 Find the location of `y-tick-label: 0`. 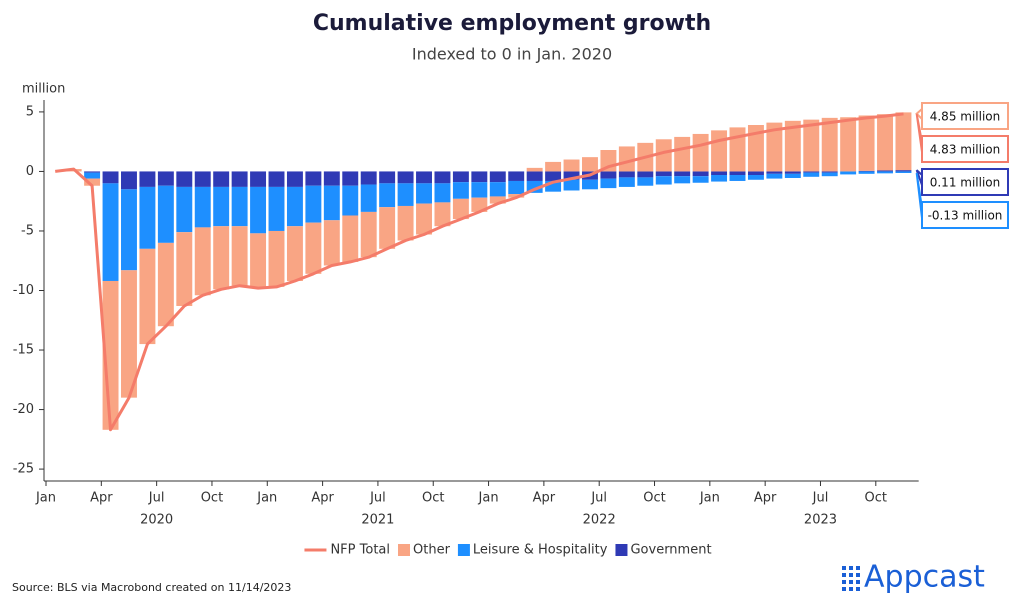

y-tick-label: 0 is located at coordinates (30, 171).